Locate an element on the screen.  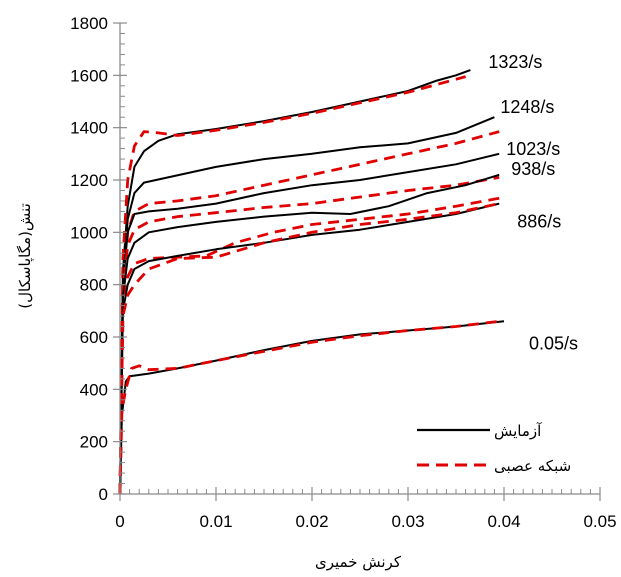
strain-rate-label: 1023/s is located at coordinates (533, 149).